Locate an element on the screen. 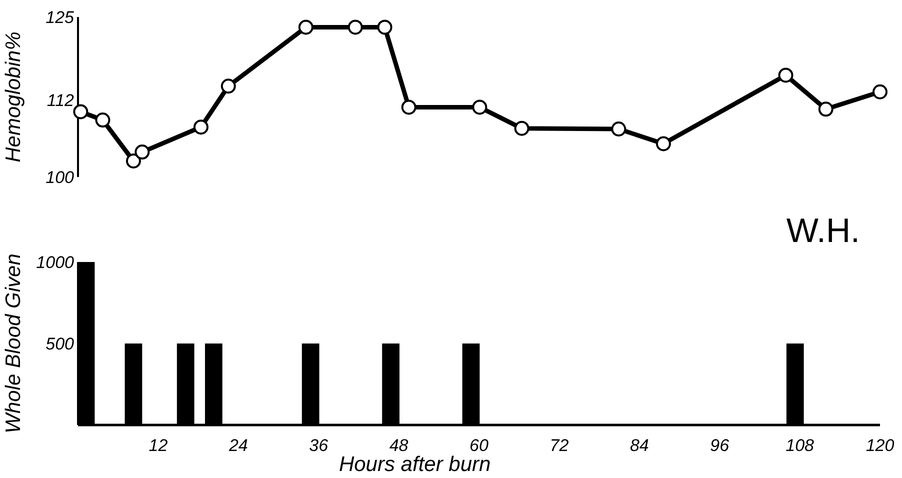  x-tick-label: 48 is located at coordinates (399, 445).